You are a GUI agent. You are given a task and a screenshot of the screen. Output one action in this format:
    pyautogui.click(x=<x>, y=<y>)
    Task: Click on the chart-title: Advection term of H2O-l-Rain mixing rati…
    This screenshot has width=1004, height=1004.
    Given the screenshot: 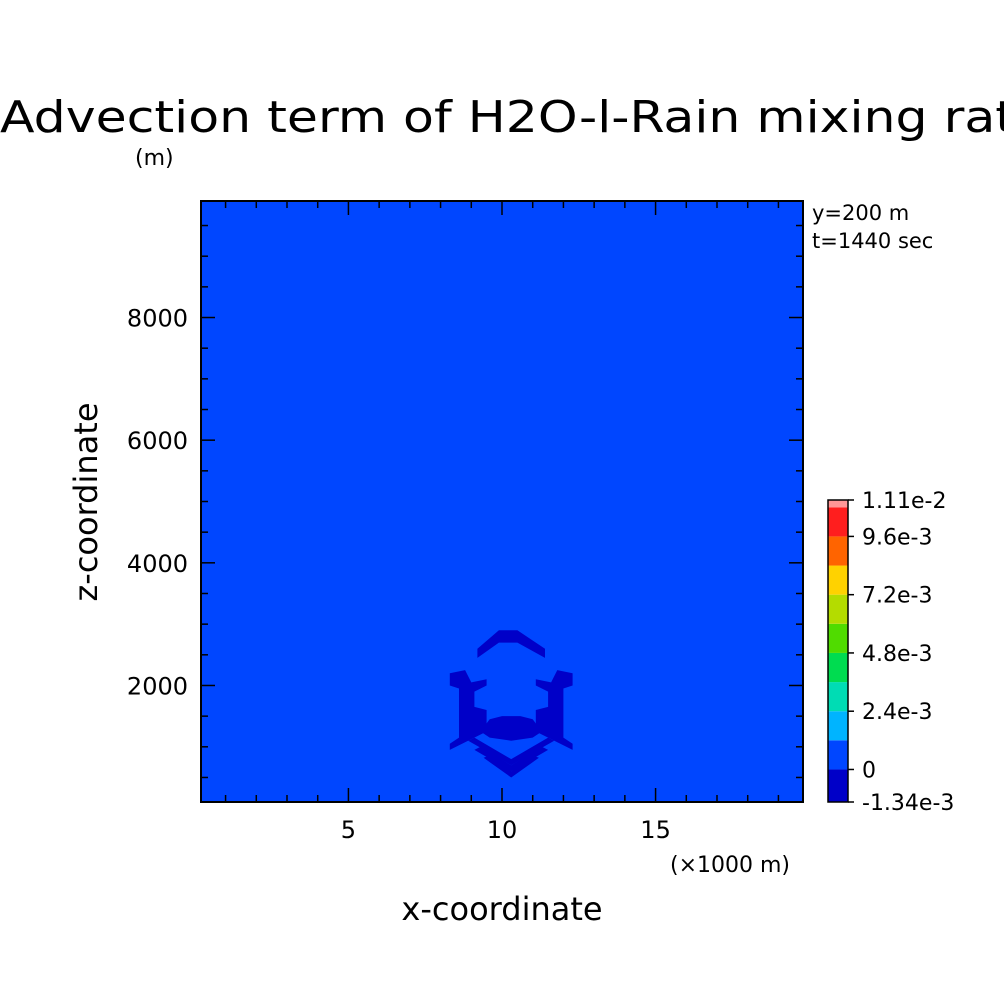 What is the action you would take?
    pyautogui.click(x=502, y=117)
    